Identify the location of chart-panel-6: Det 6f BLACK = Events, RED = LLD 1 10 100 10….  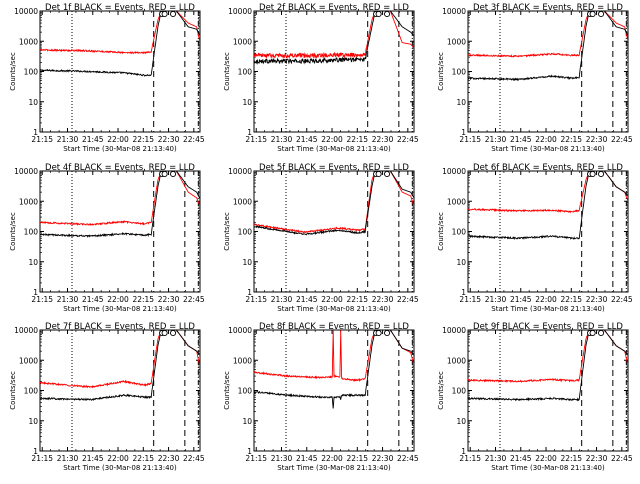
(535, 238).